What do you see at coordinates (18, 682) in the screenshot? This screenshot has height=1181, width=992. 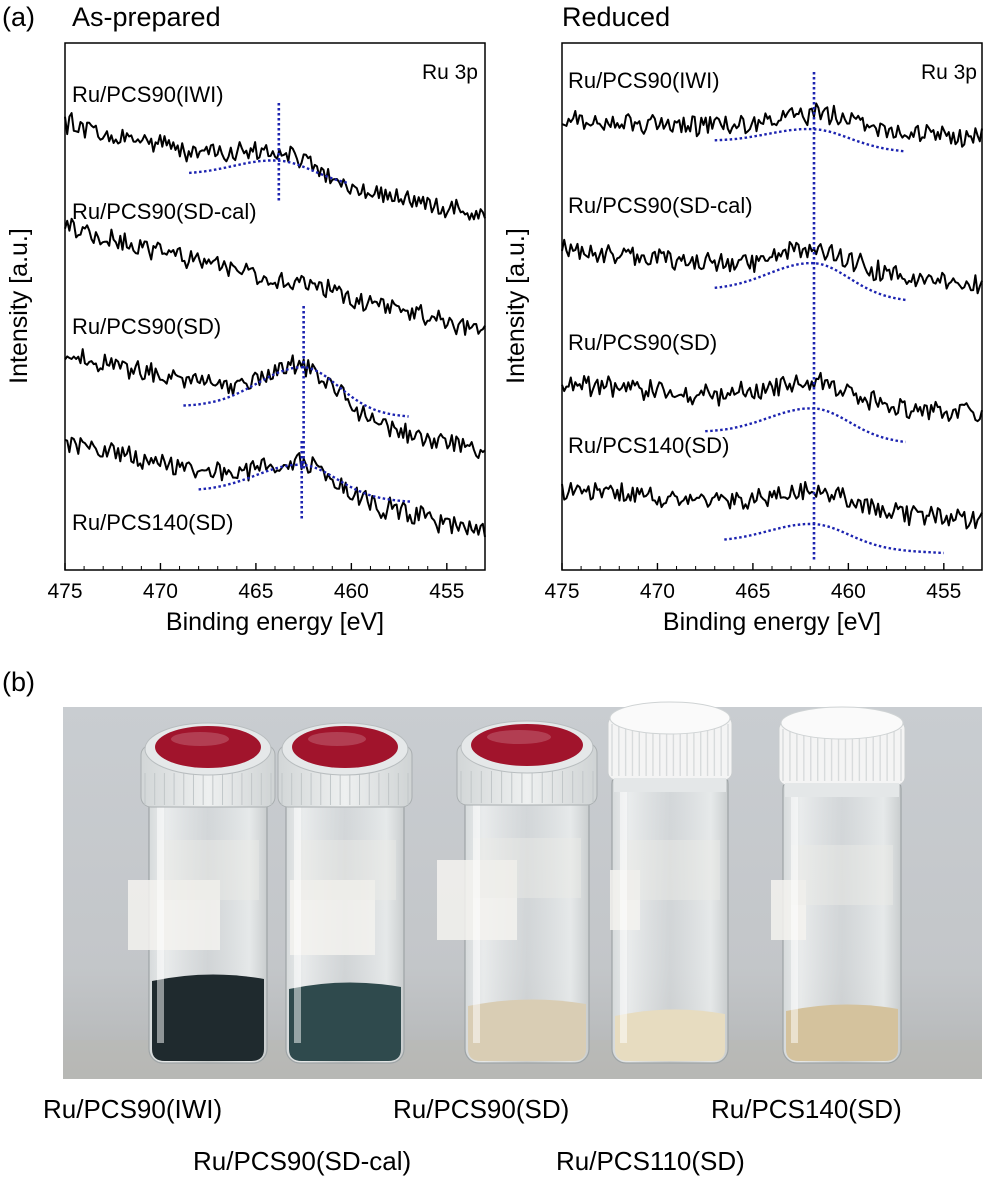 I see `panel-b-label: (b)` at bounding box center [18, 682].